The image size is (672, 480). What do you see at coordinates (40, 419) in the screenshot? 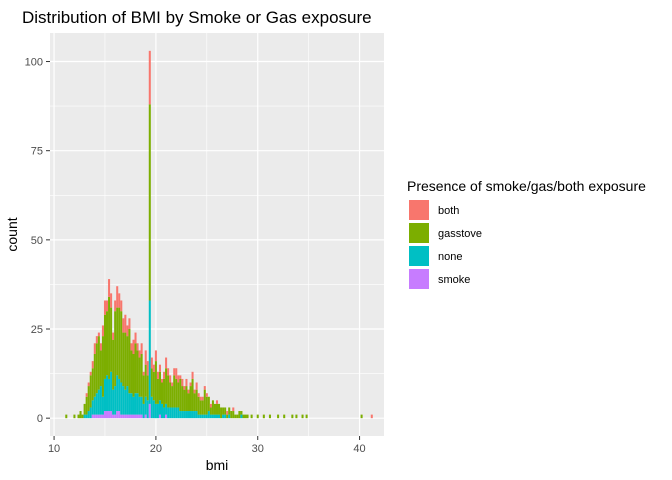
I see `y-tick-label: 0` at bounding box center [40, 419].